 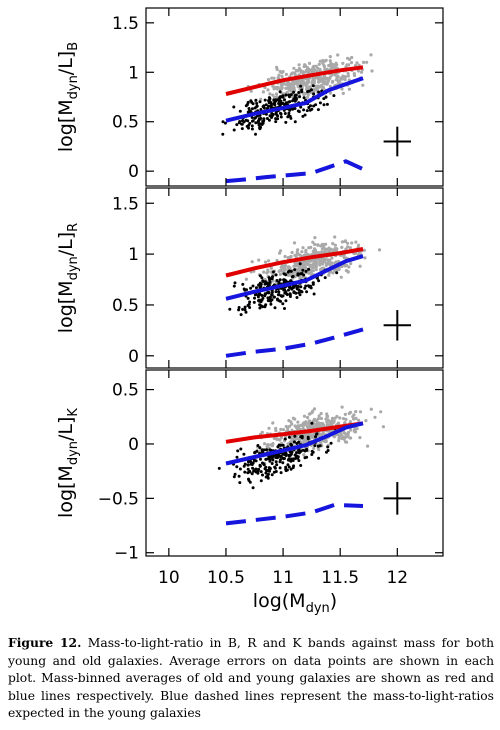 I want to click on x-tick-label: 11.5, so click(x=340, y=578).